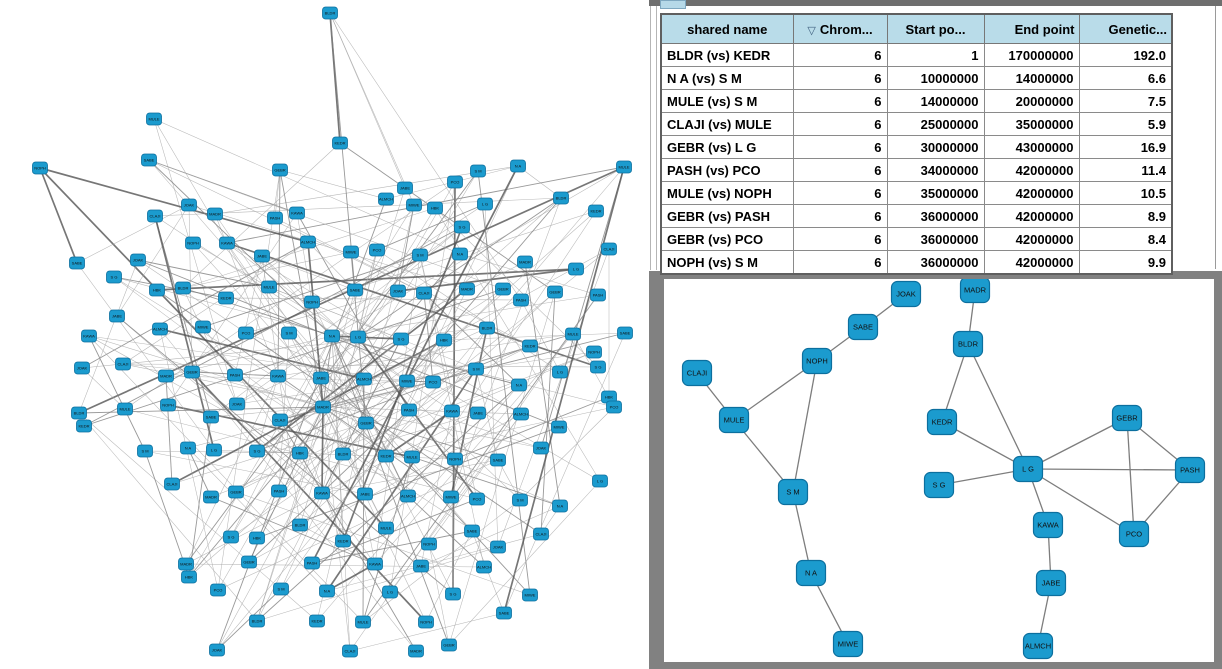  I want to click on network-node-ALMCH: ALMCH, so click(1038, 646).